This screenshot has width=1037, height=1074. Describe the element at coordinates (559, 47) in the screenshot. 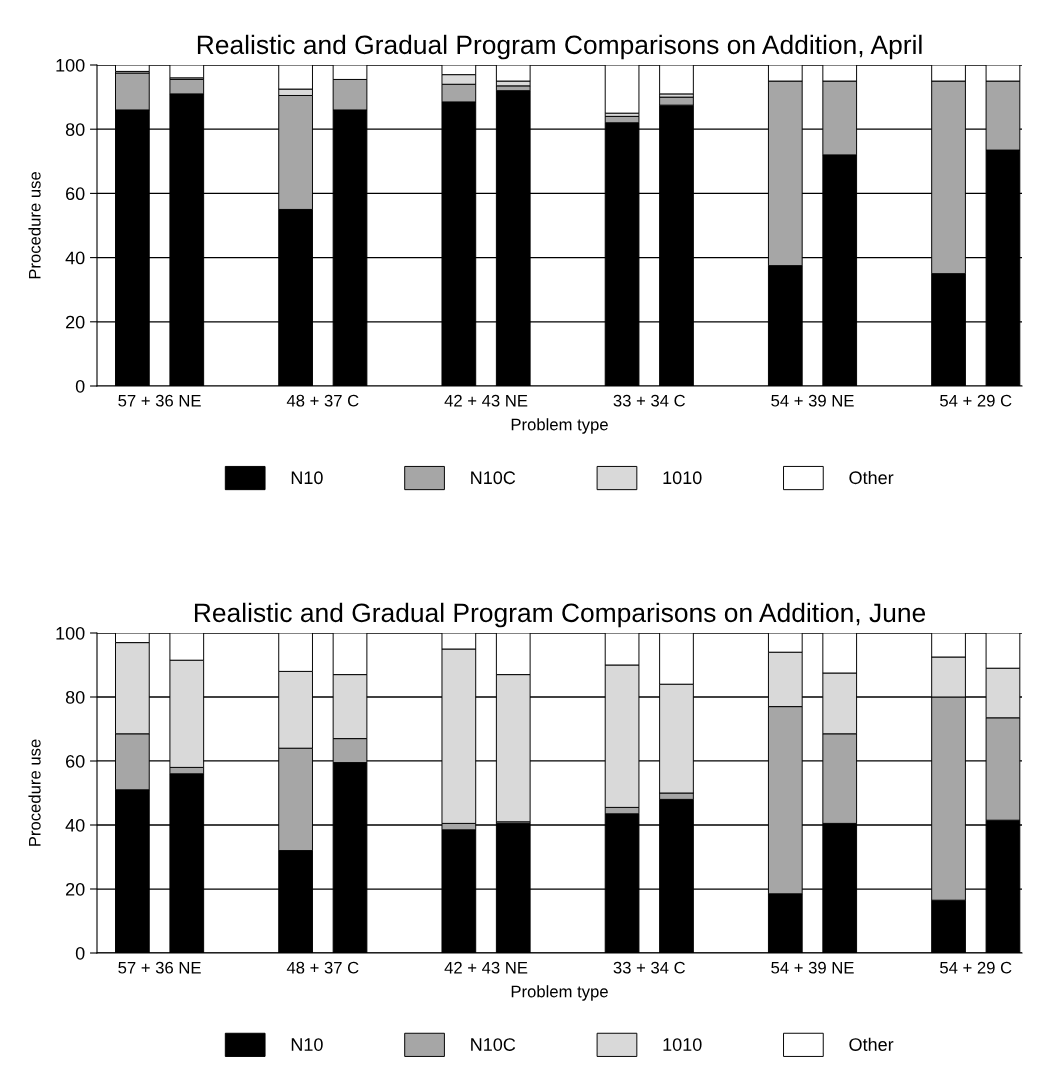

I see `chart-title: Realistic and Gradual Program Comparisons on Addition, April` at that location.